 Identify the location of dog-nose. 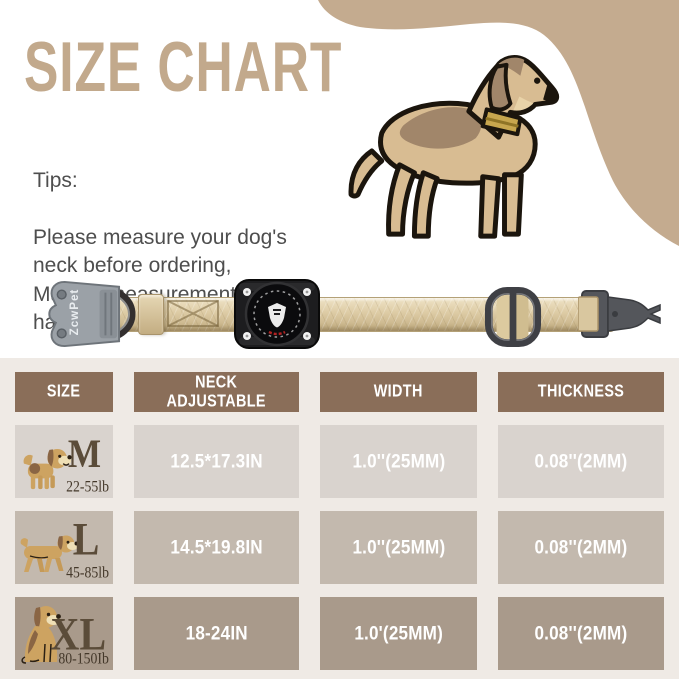
(550, 93).